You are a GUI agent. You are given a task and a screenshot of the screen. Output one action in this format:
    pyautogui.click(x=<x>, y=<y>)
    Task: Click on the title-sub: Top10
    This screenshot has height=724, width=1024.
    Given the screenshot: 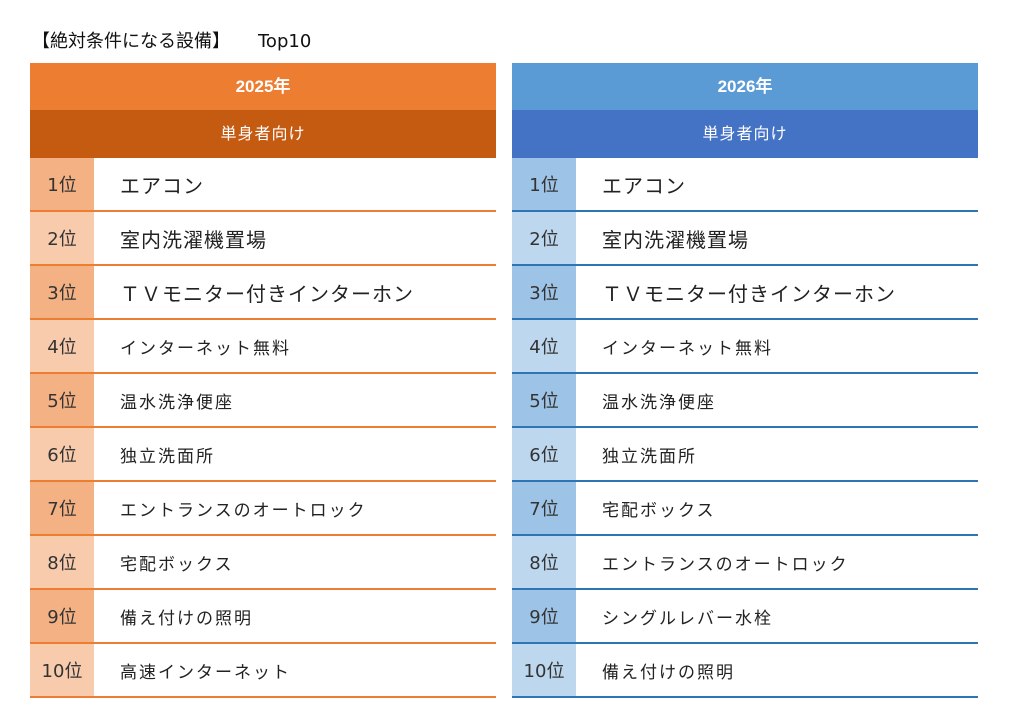 What is the action you would take?
    pyautogui.click(x=285, y=41)
    